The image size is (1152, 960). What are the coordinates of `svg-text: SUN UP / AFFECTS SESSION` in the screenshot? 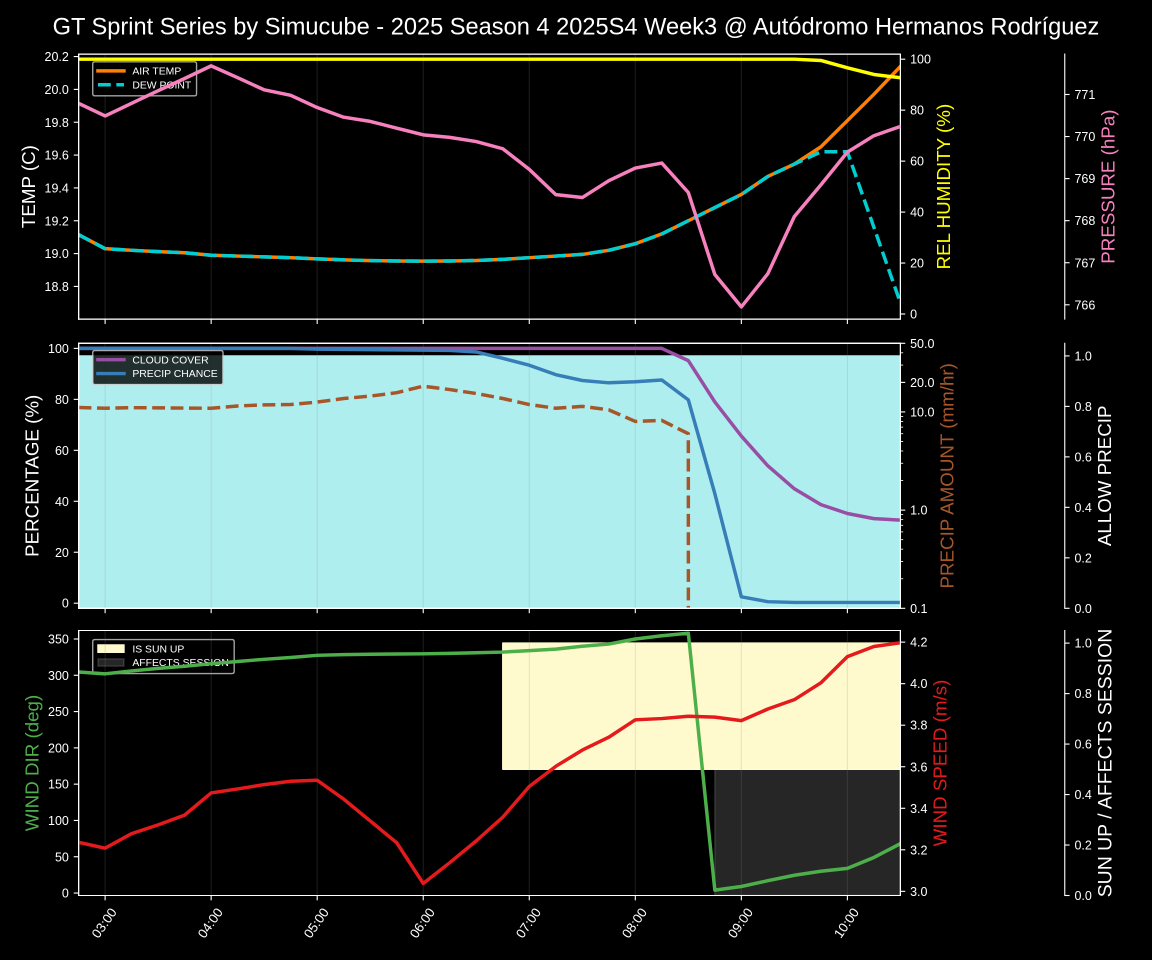 It's located at (1106, 763).